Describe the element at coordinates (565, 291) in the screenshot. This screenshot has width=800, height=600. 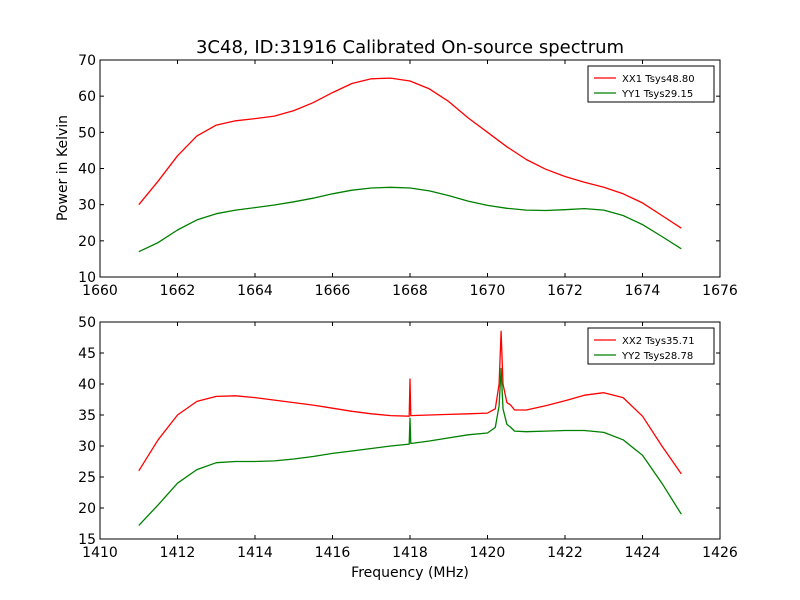
I see `x-tick-label: 1672` at that location.